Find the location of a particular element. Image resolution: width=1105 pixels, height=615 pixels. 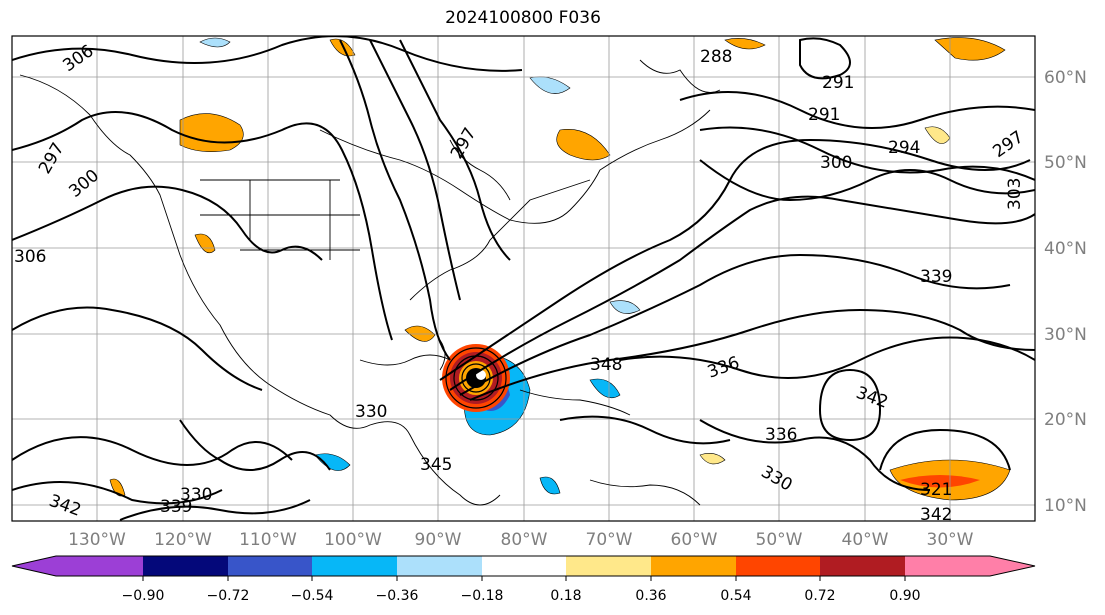

latitude-labels: 60°N 50°N 40°N 30°N 20°N 10°N is located at coordinates (1065, 292).